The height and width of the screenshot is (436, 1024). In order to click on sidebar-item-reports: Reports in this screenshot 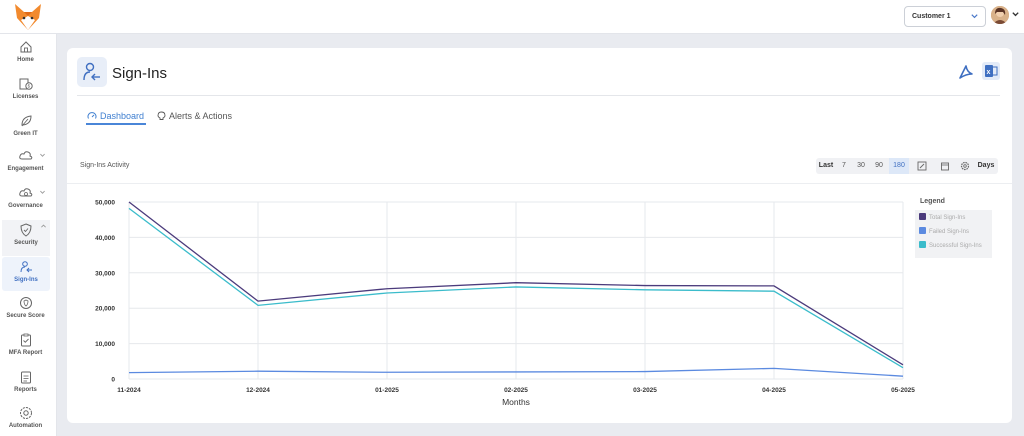, I will do `click(25, 387)`.